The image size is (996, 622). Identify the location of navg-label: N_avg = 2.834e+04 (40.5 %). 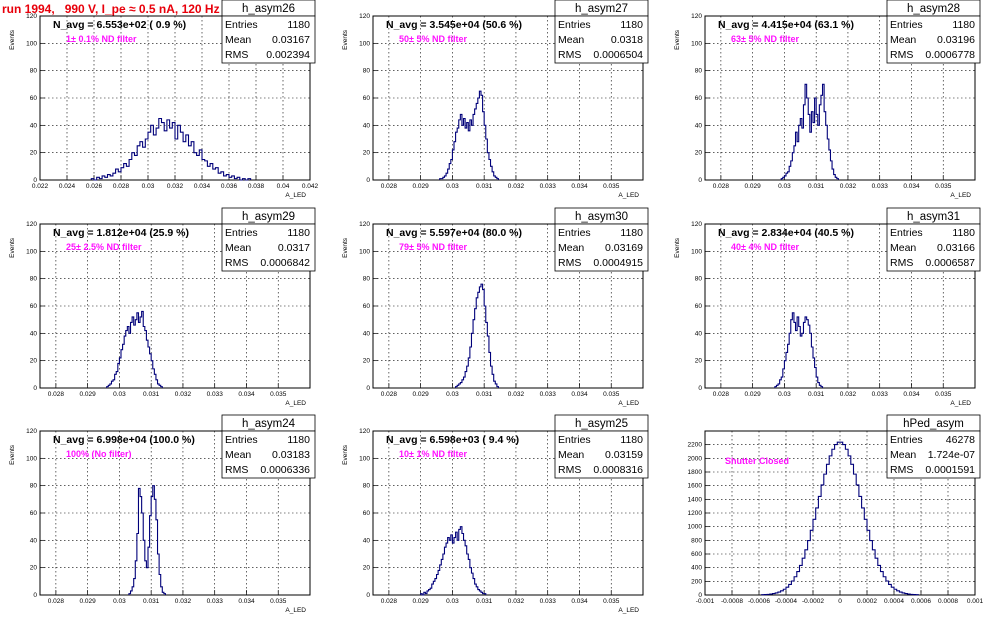
(786, 233).